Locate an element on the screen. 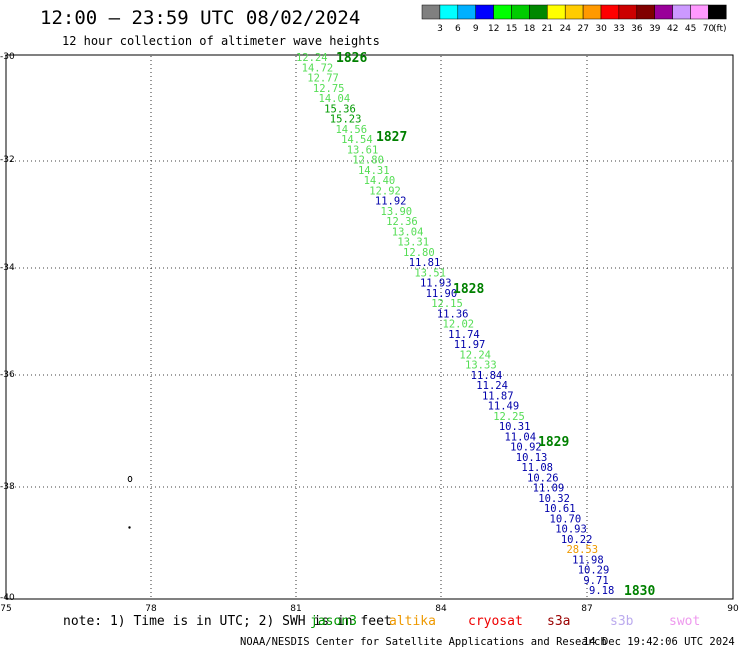 The height and width of the screenshot is (650, 740). wave-height-value: 10.29 is located at coordinates (594, 571).